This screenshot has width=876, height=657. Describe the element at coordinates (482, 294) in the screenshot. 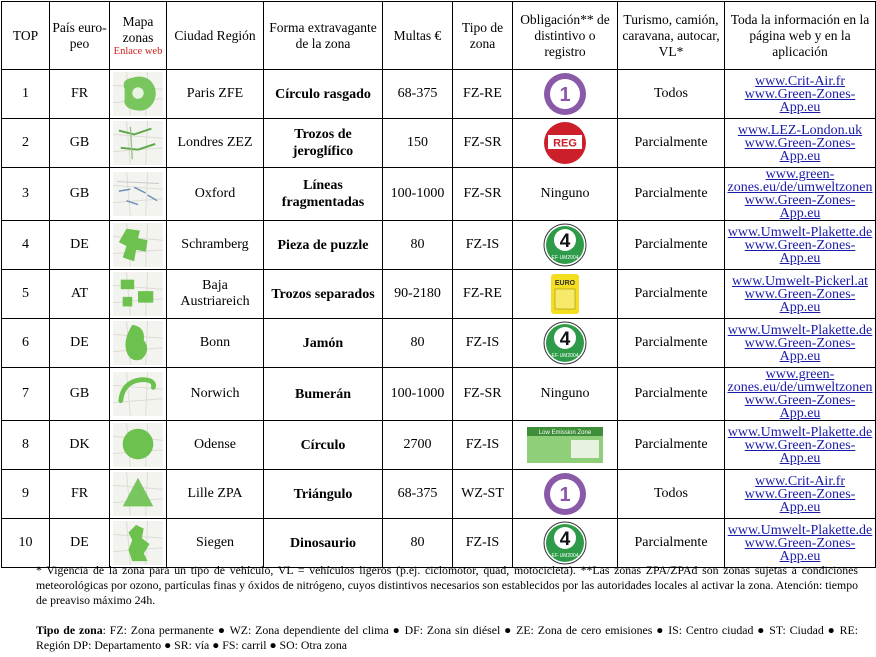

I see `zone-type: FZ-RE` at that location.